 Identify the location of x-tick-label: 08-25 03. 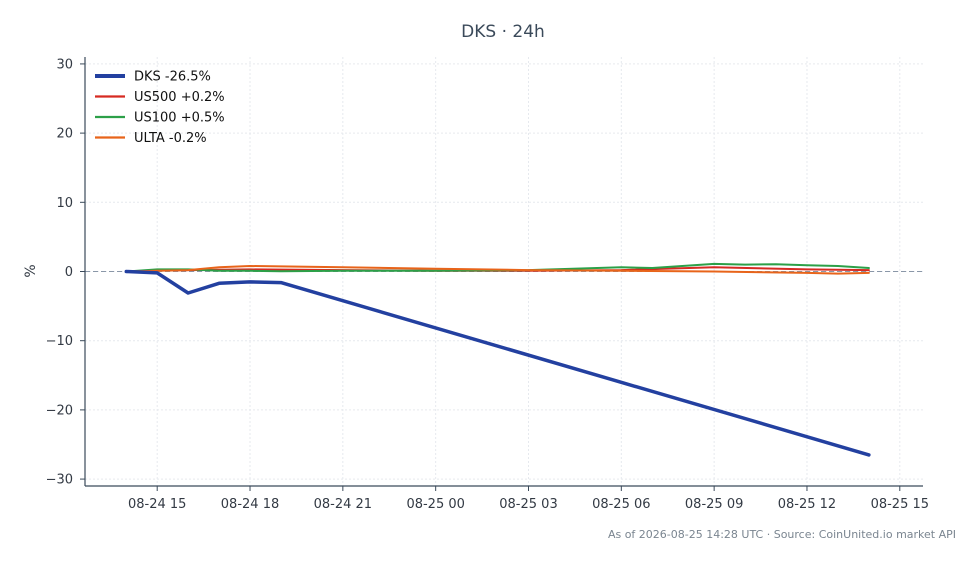
(528, 504).